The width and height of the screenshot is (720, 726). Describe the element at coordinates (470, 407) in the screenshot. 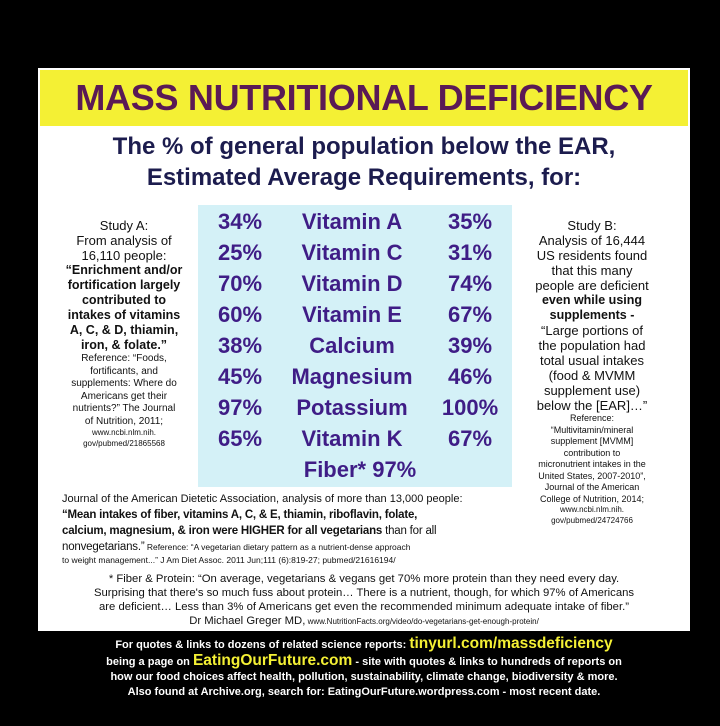

I see `percentage: 100%` at that location.